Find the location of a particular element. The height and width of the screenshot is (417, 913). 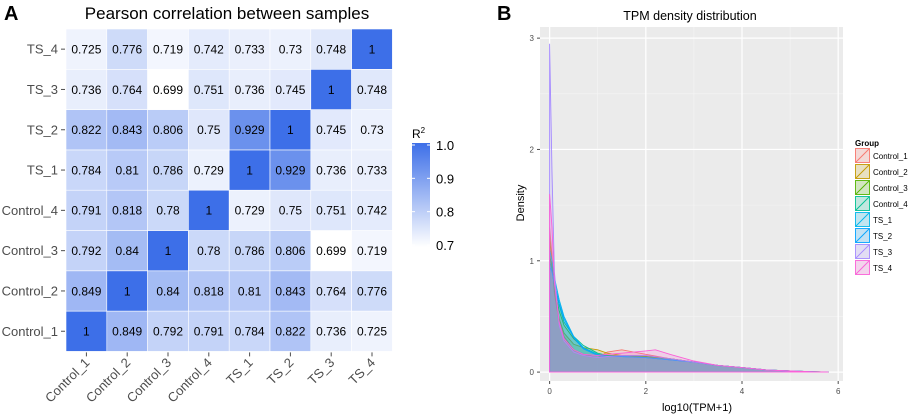

heatmap-cell-value: 0.719 is located at coordinates (372, 251).